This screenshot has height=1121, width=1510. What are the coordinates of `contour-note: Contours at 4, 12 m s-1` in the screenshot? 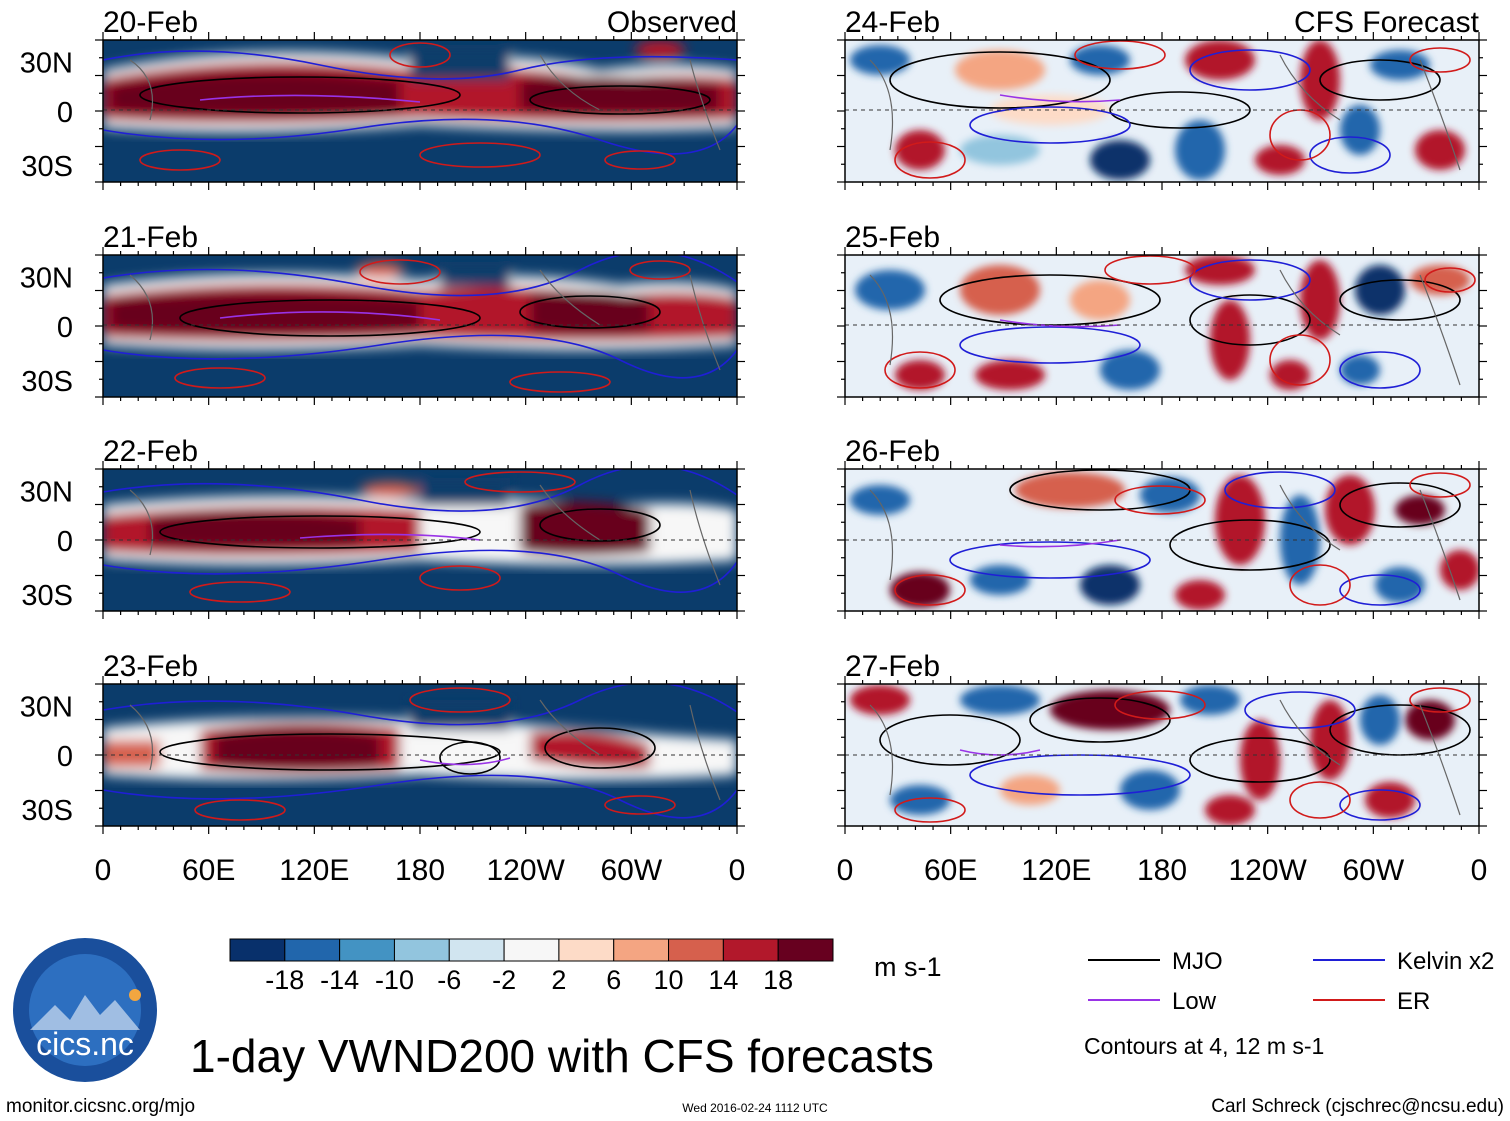 It's located at (1204, 1046).